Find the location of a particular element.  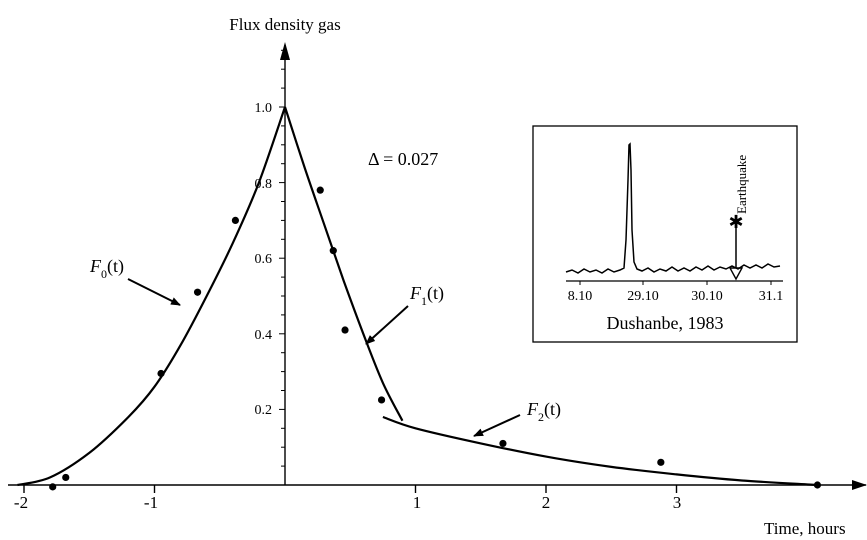

y-axis-arrowhead is located at coordinates (285, 51).